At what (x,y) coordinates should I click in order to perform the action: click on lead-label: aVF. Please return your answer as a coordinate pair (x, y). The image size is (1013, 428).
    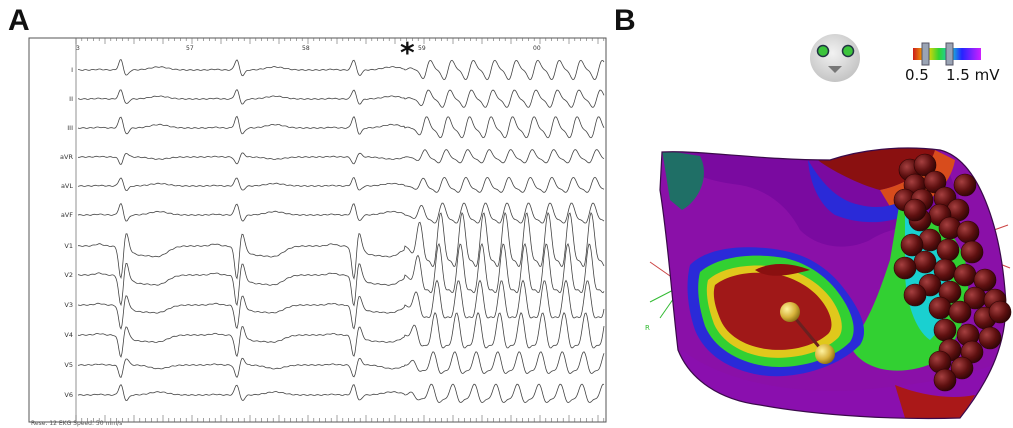
    Looking at the image, I should click on (67, 215).